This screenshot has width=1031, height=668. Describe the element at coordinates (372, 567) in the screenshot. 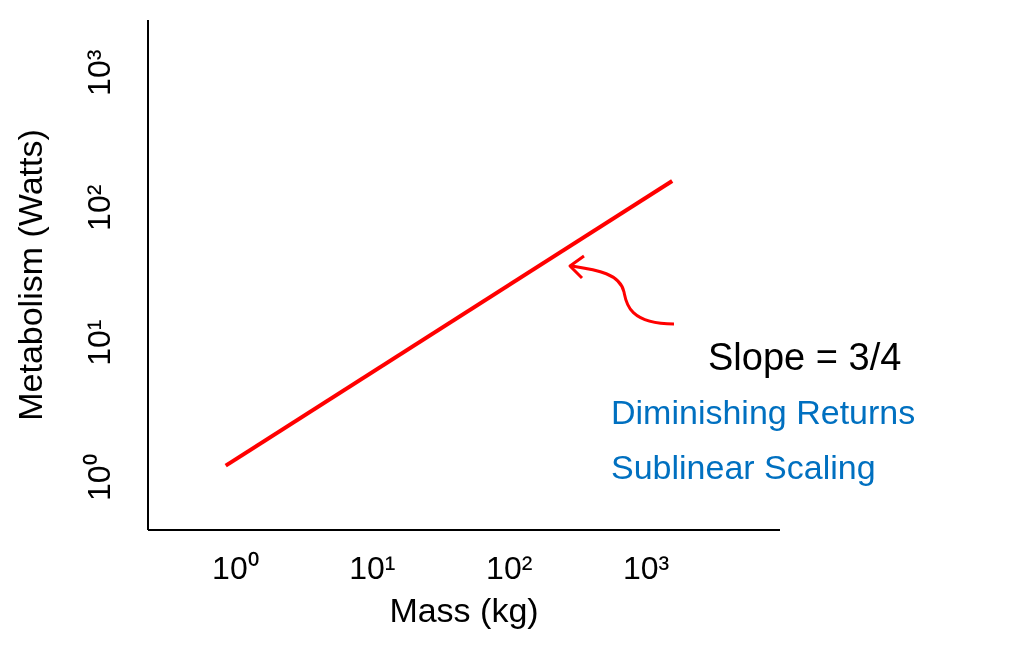

I see `x-tick-label: 10¹` at that location.